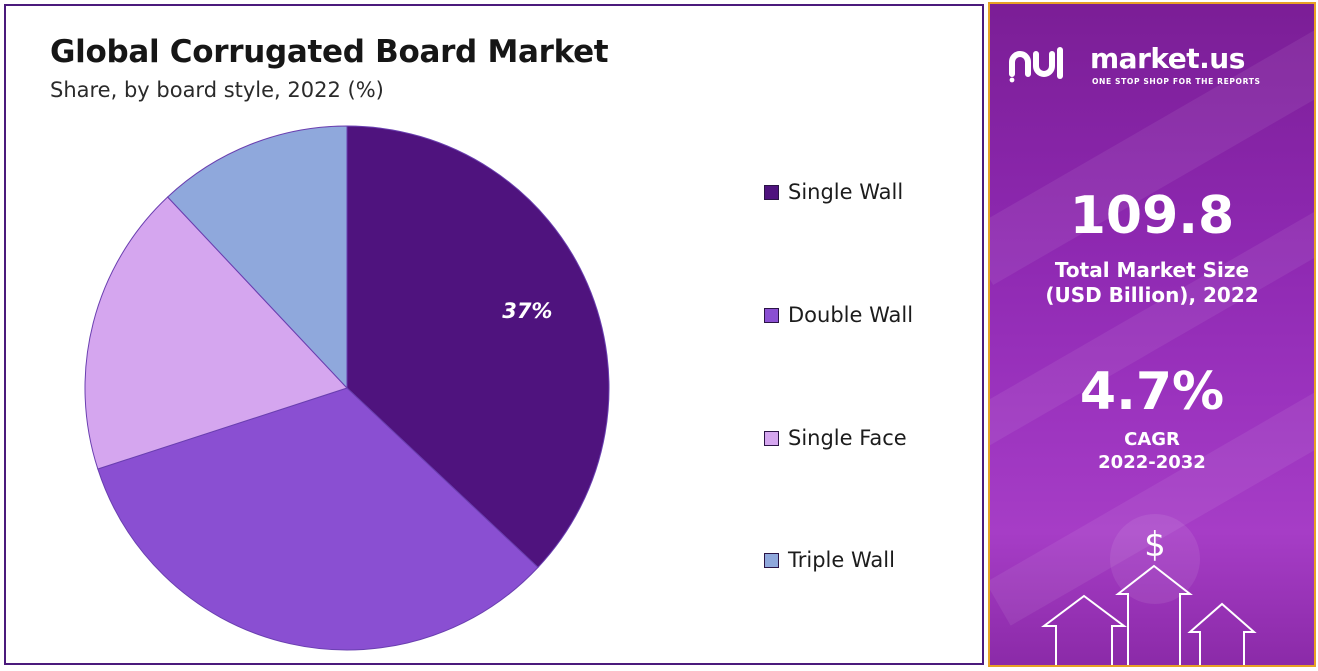 The image size is (1318, 671). I want to click on pie-slice-double-wall, so click(318, 519).